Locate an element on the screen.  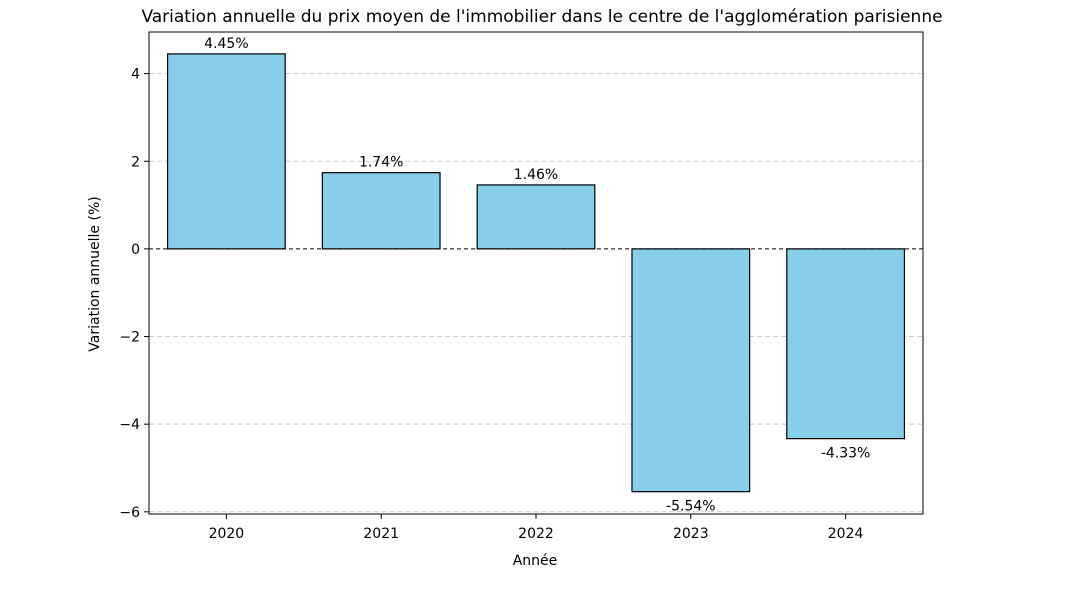
y-tick-label: 2 is located at coordinates (135, 162).